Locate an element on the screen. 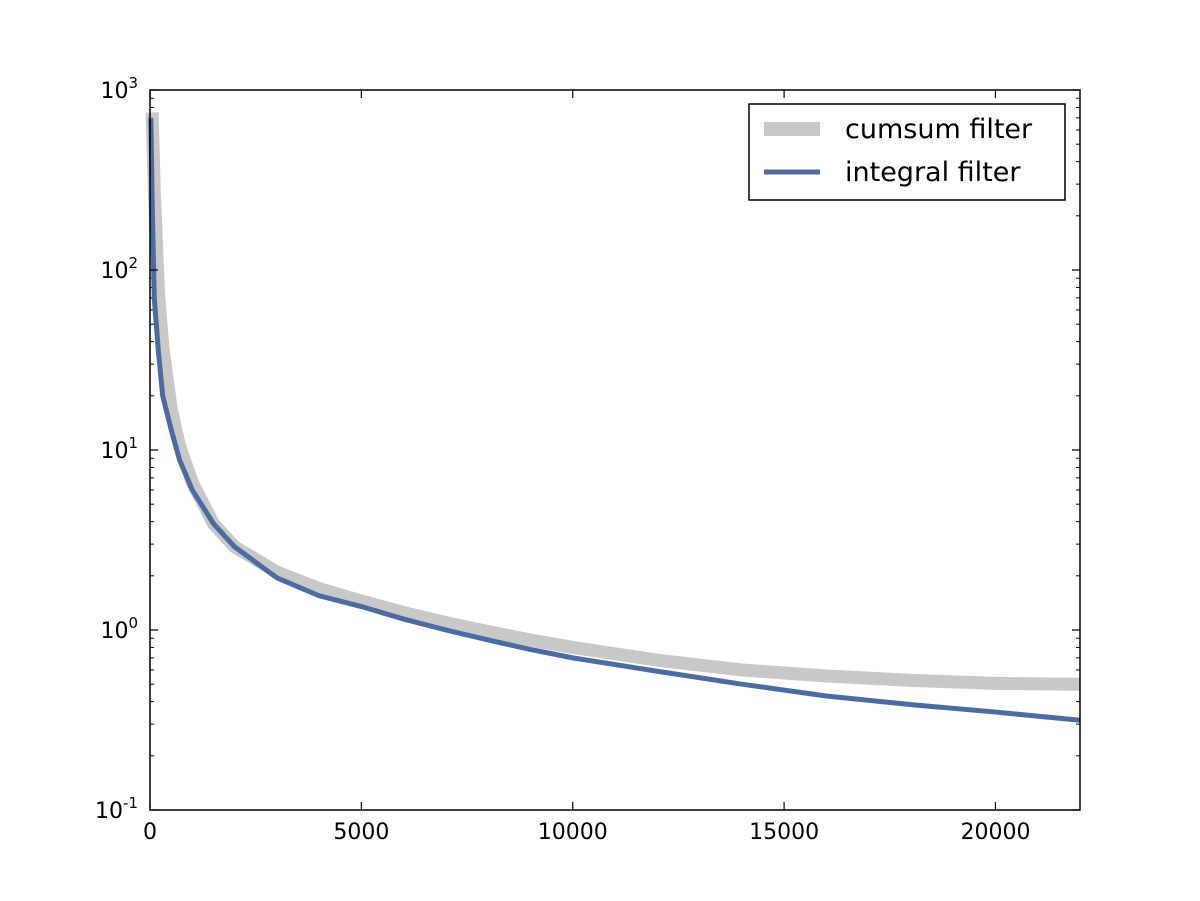  legend-label-integral: integral filter is located at coordinates (933, 172).